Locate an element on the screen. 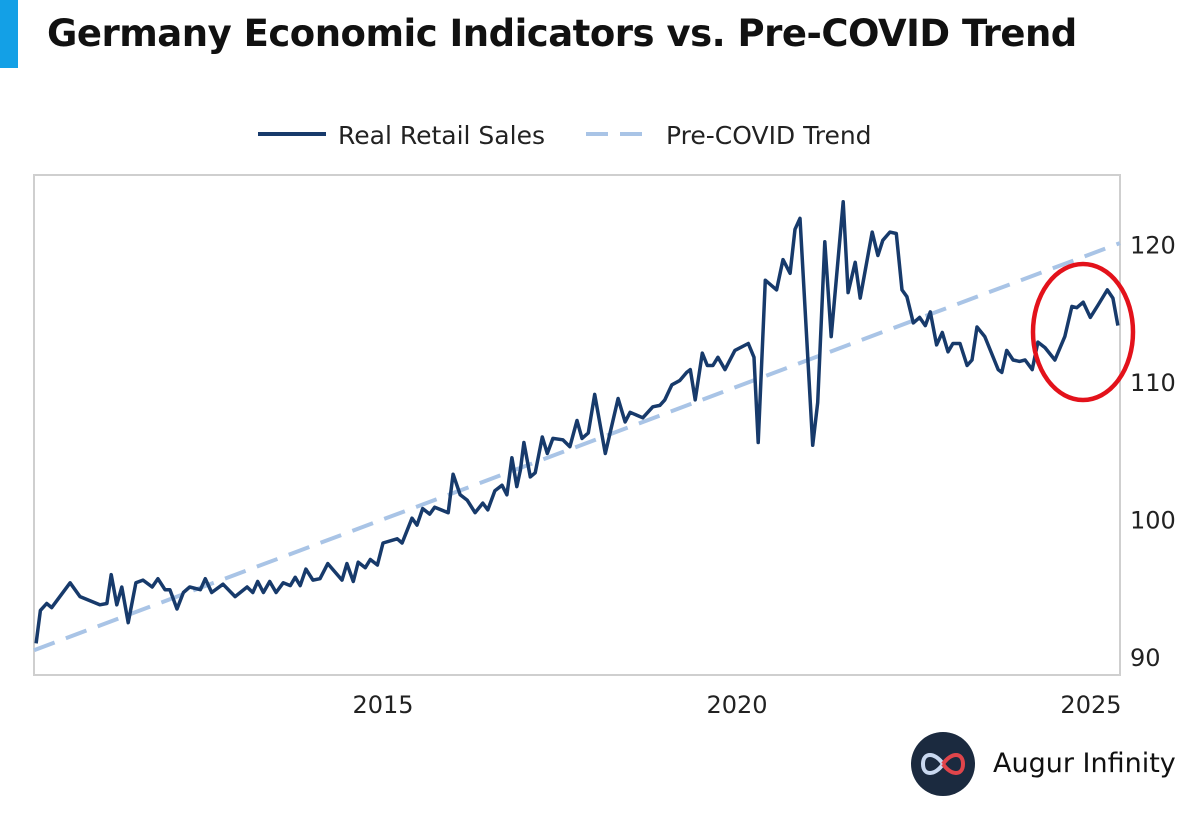  augur-infinity-logo is located at coordinates (943, 764).